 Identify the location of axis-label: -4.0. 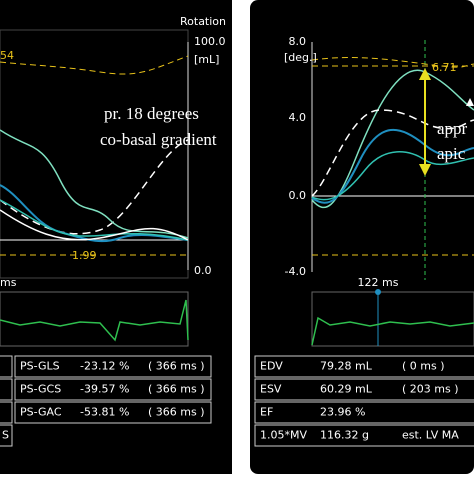
(295, 271).